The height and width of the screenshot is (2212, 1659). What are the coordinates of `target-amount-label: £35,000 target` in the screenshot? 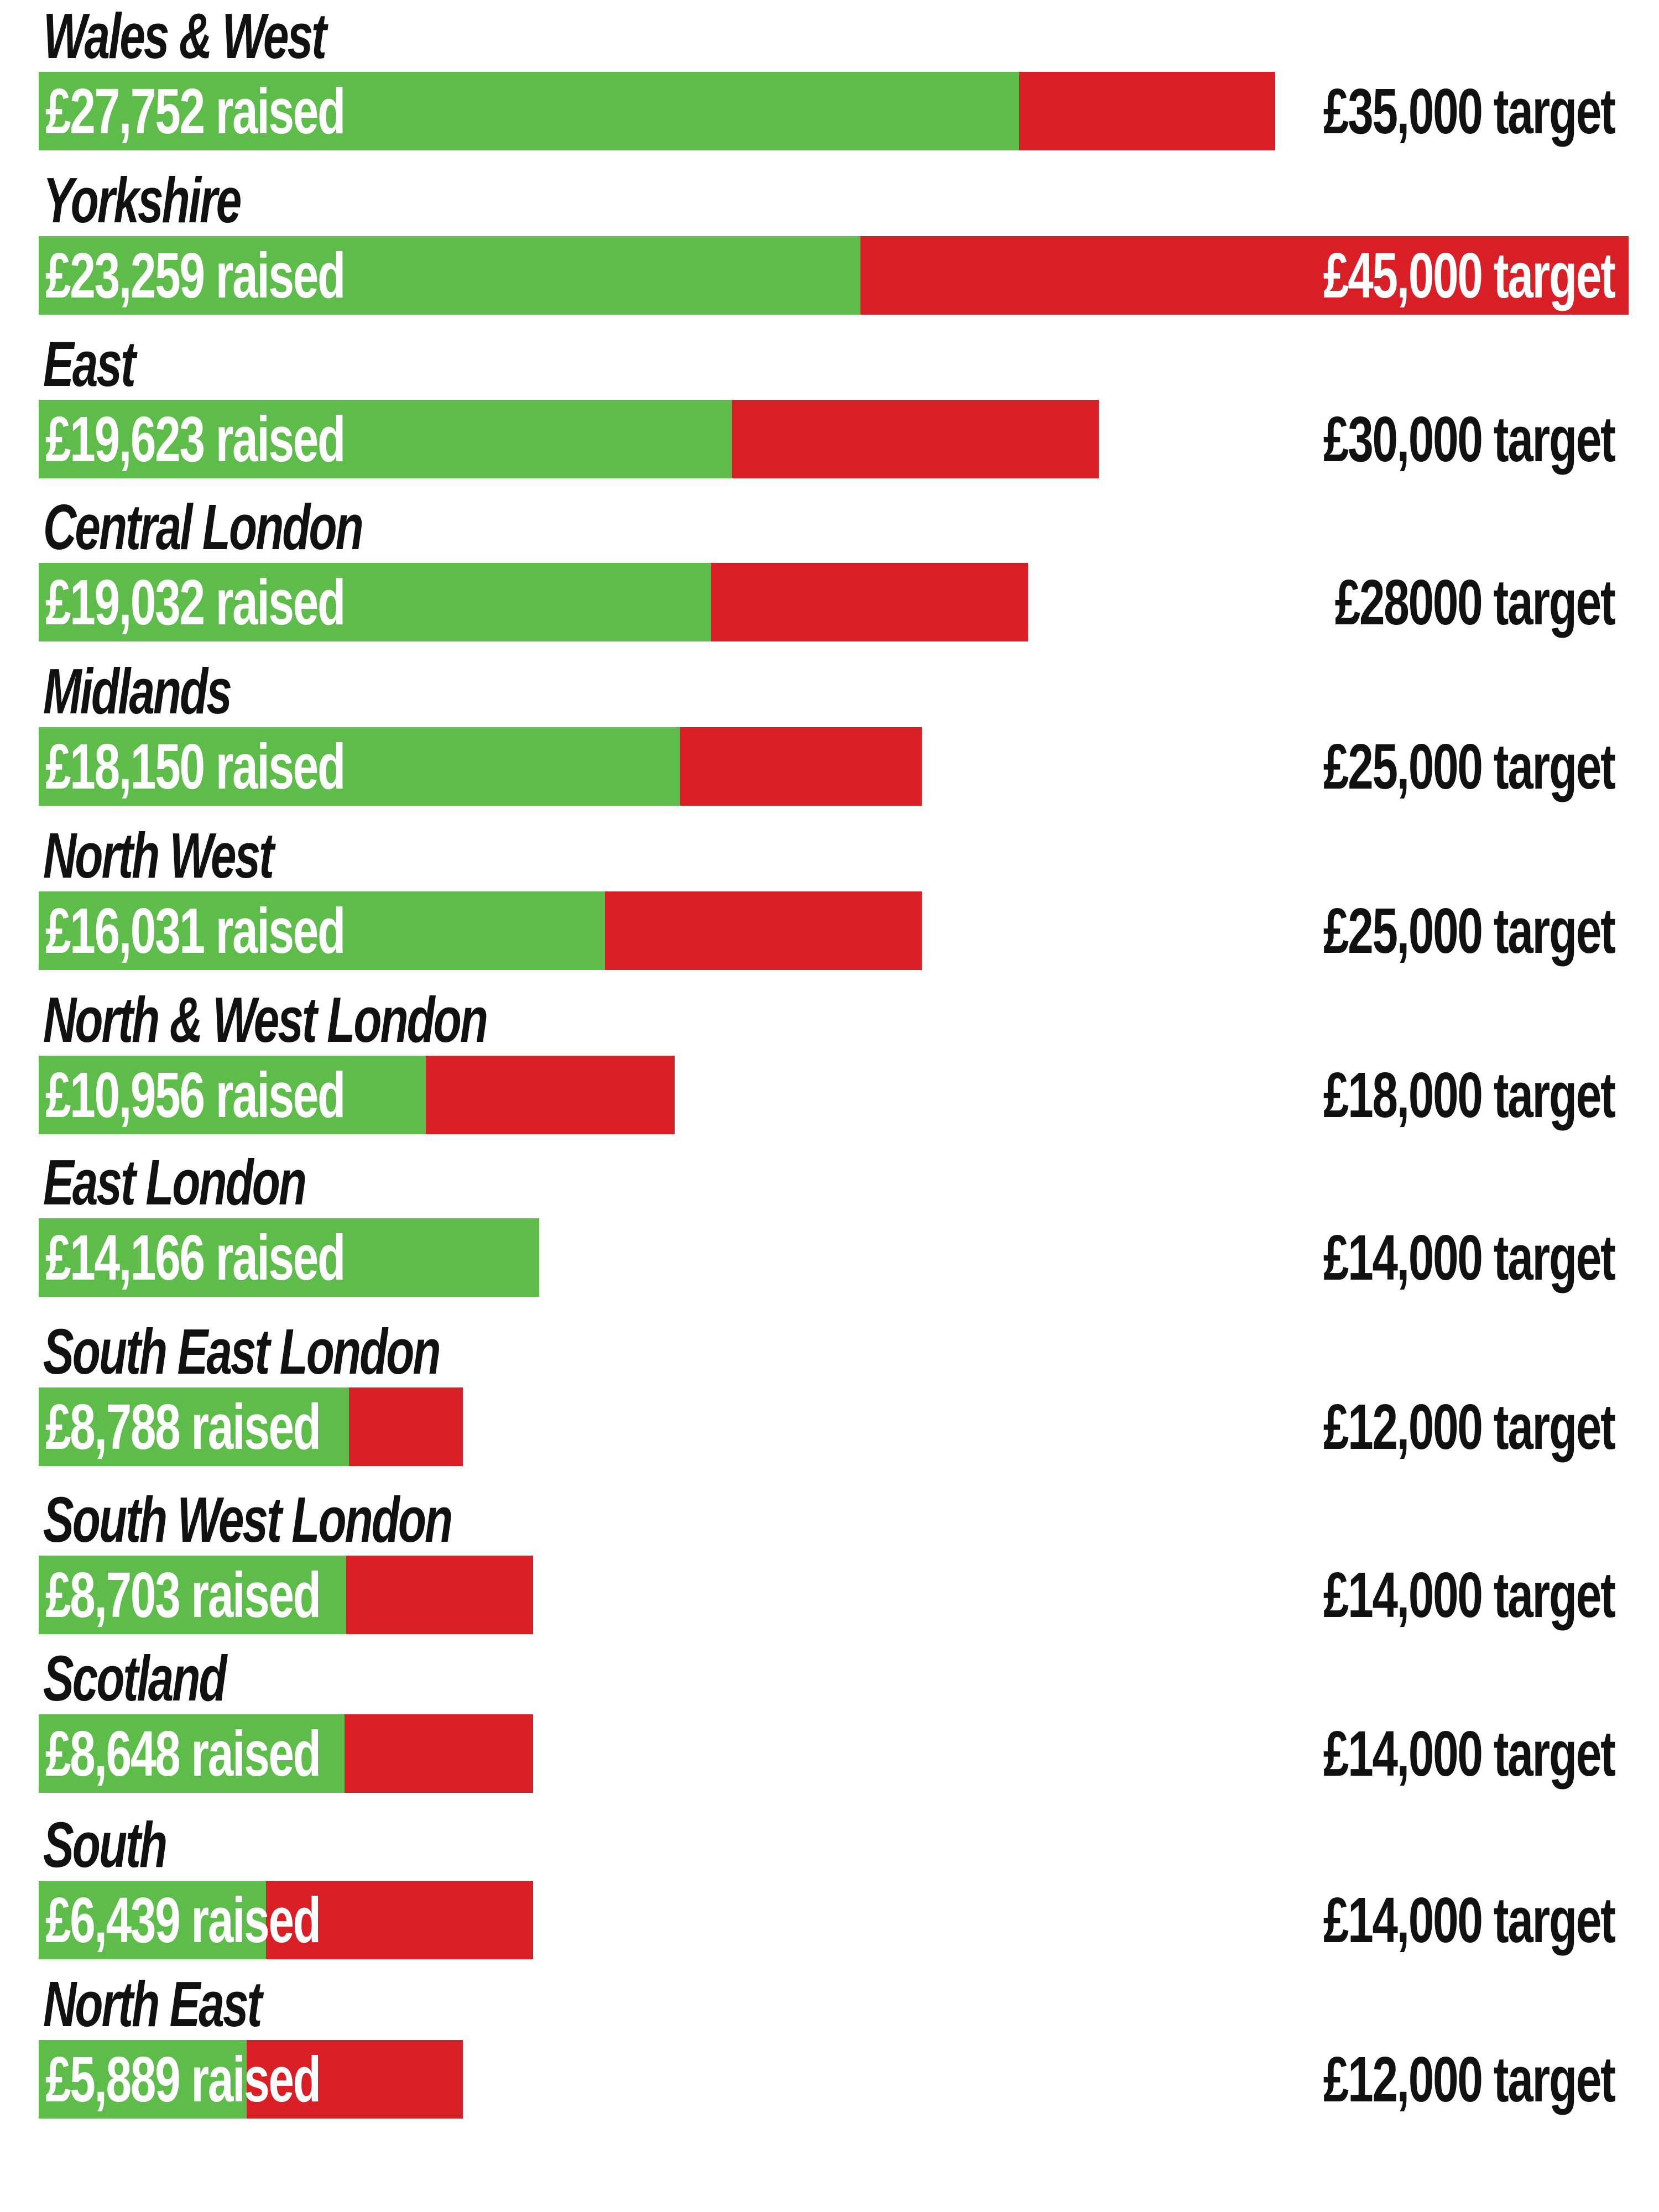 It's located at (1469, 111).